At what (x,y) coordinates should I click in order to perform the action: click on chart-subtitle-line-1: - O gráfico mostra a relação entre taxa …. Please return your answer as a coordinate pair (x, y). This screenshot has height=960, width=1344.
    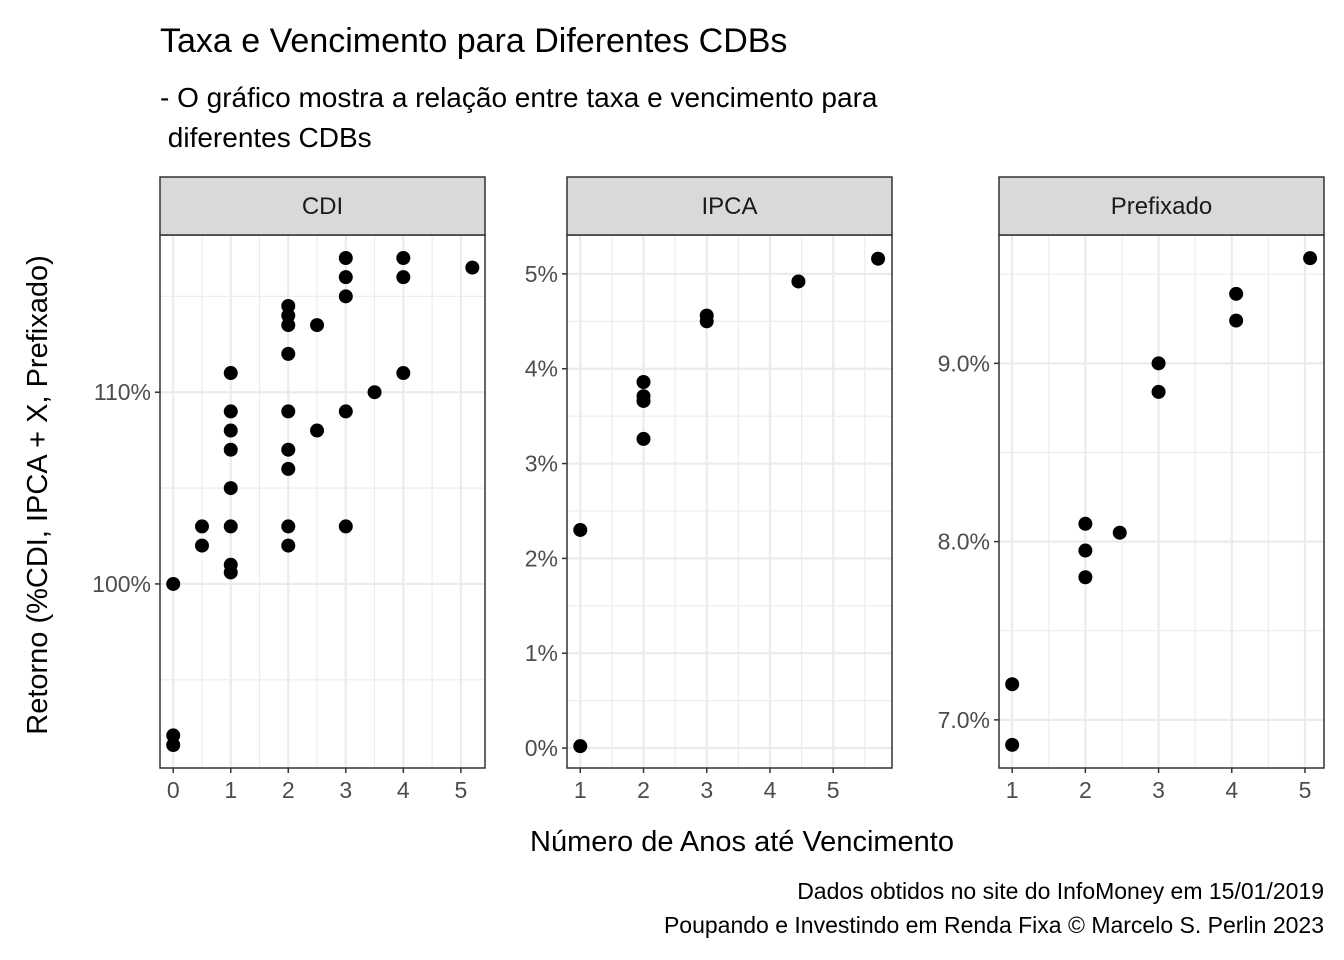
    Looking at the image, I should click on (519, 97).